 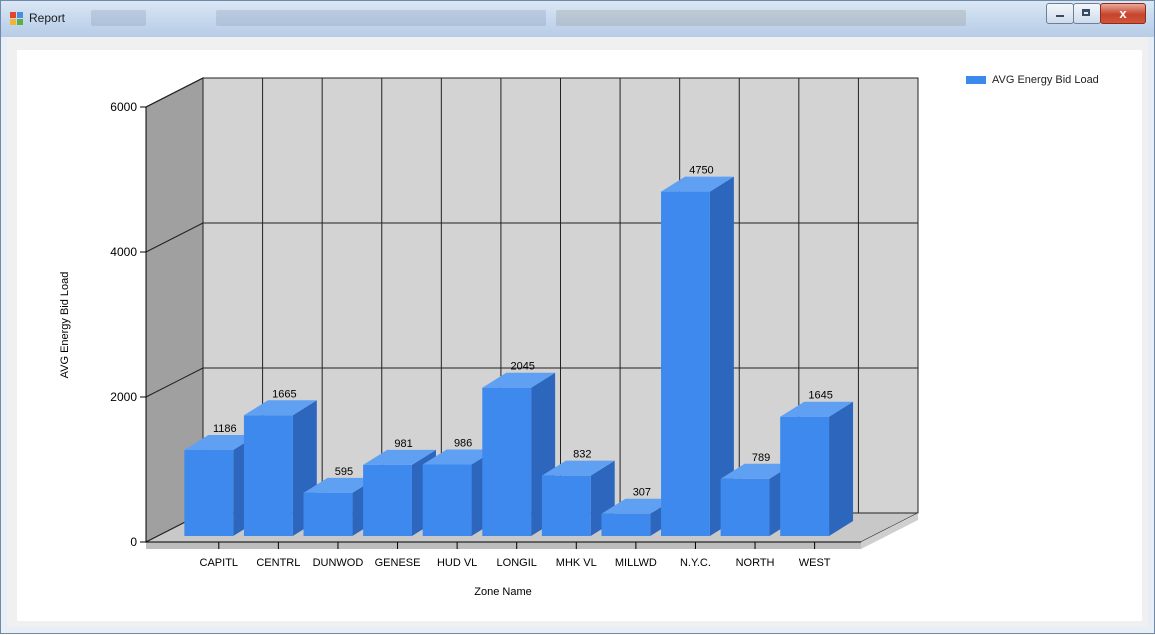 I want to click on close-button: x, so click(x=1123, y=13).